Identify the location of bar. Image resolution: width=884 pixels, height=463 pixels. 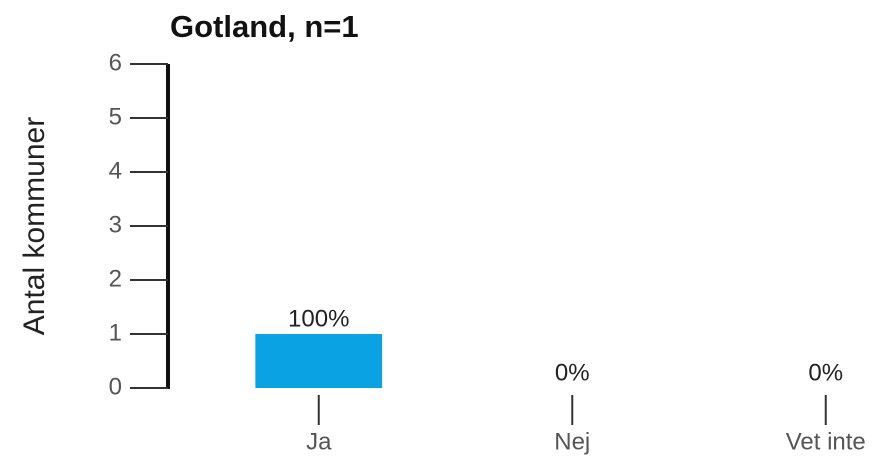
(319, 361).